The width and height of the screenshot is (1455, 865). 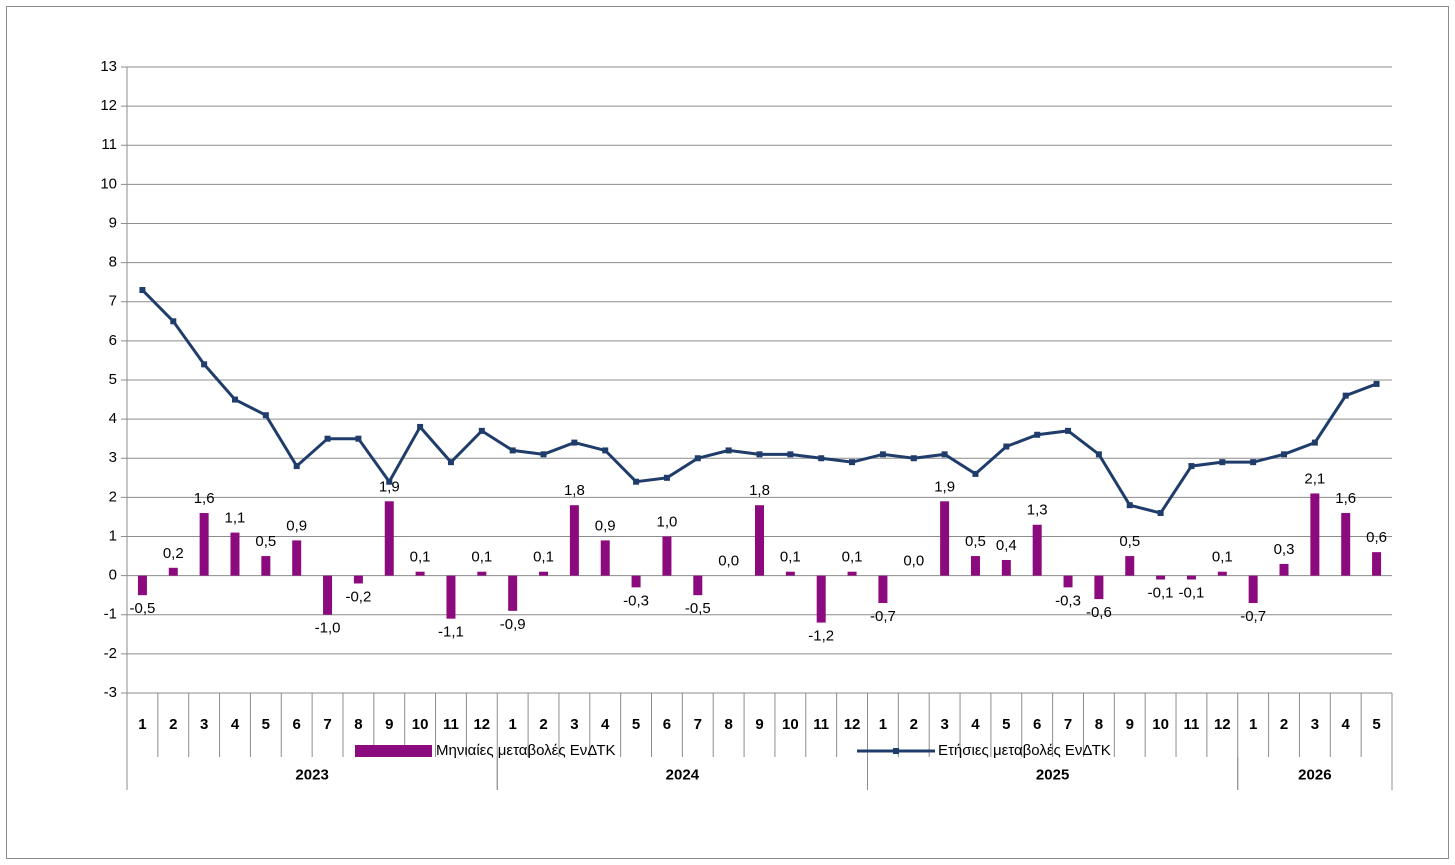 What do you see at coordinates (110, 614) in the screenshot?
I see `y-tick-label: -1` at bounding box center [110, 614].